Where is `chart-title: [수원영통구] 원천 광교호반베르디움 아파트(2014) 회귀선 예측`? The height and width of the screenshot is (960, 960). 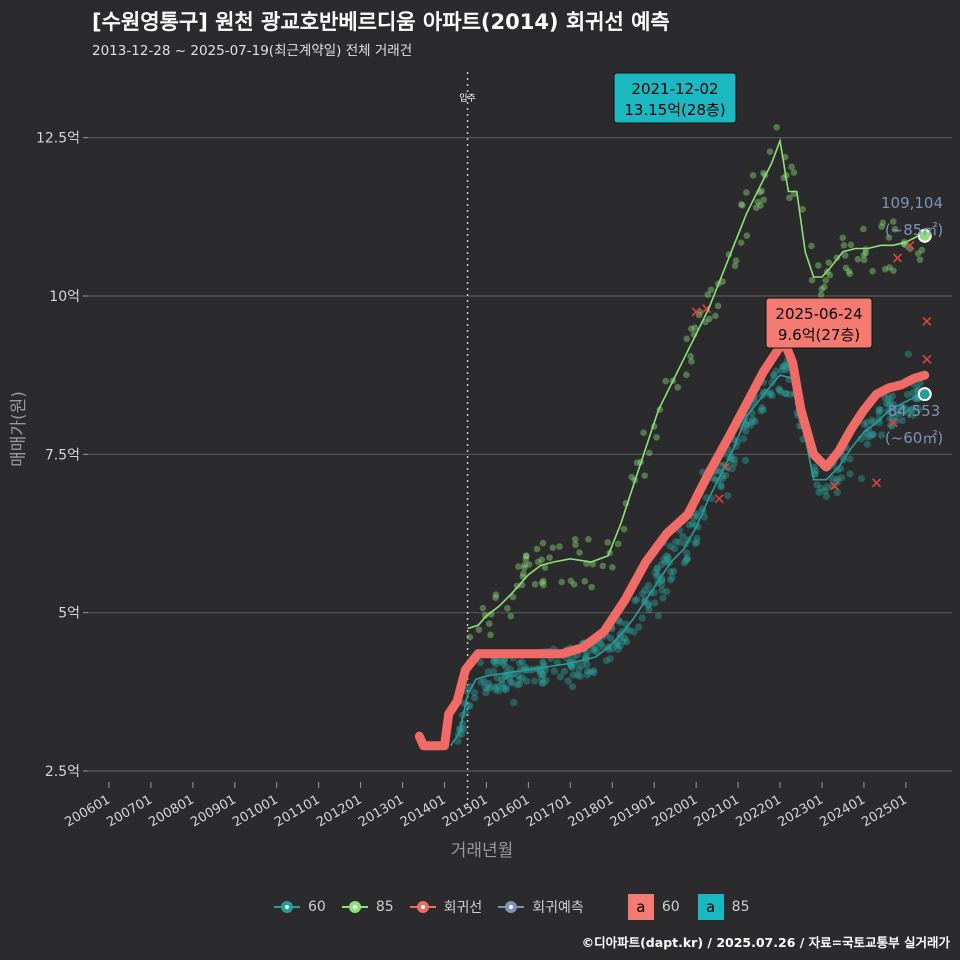
chart-title: [수원영통구] 원천 광교호반베르디움 아파트(2014) 회귀선 예측 is located at coordinates (381, 22).